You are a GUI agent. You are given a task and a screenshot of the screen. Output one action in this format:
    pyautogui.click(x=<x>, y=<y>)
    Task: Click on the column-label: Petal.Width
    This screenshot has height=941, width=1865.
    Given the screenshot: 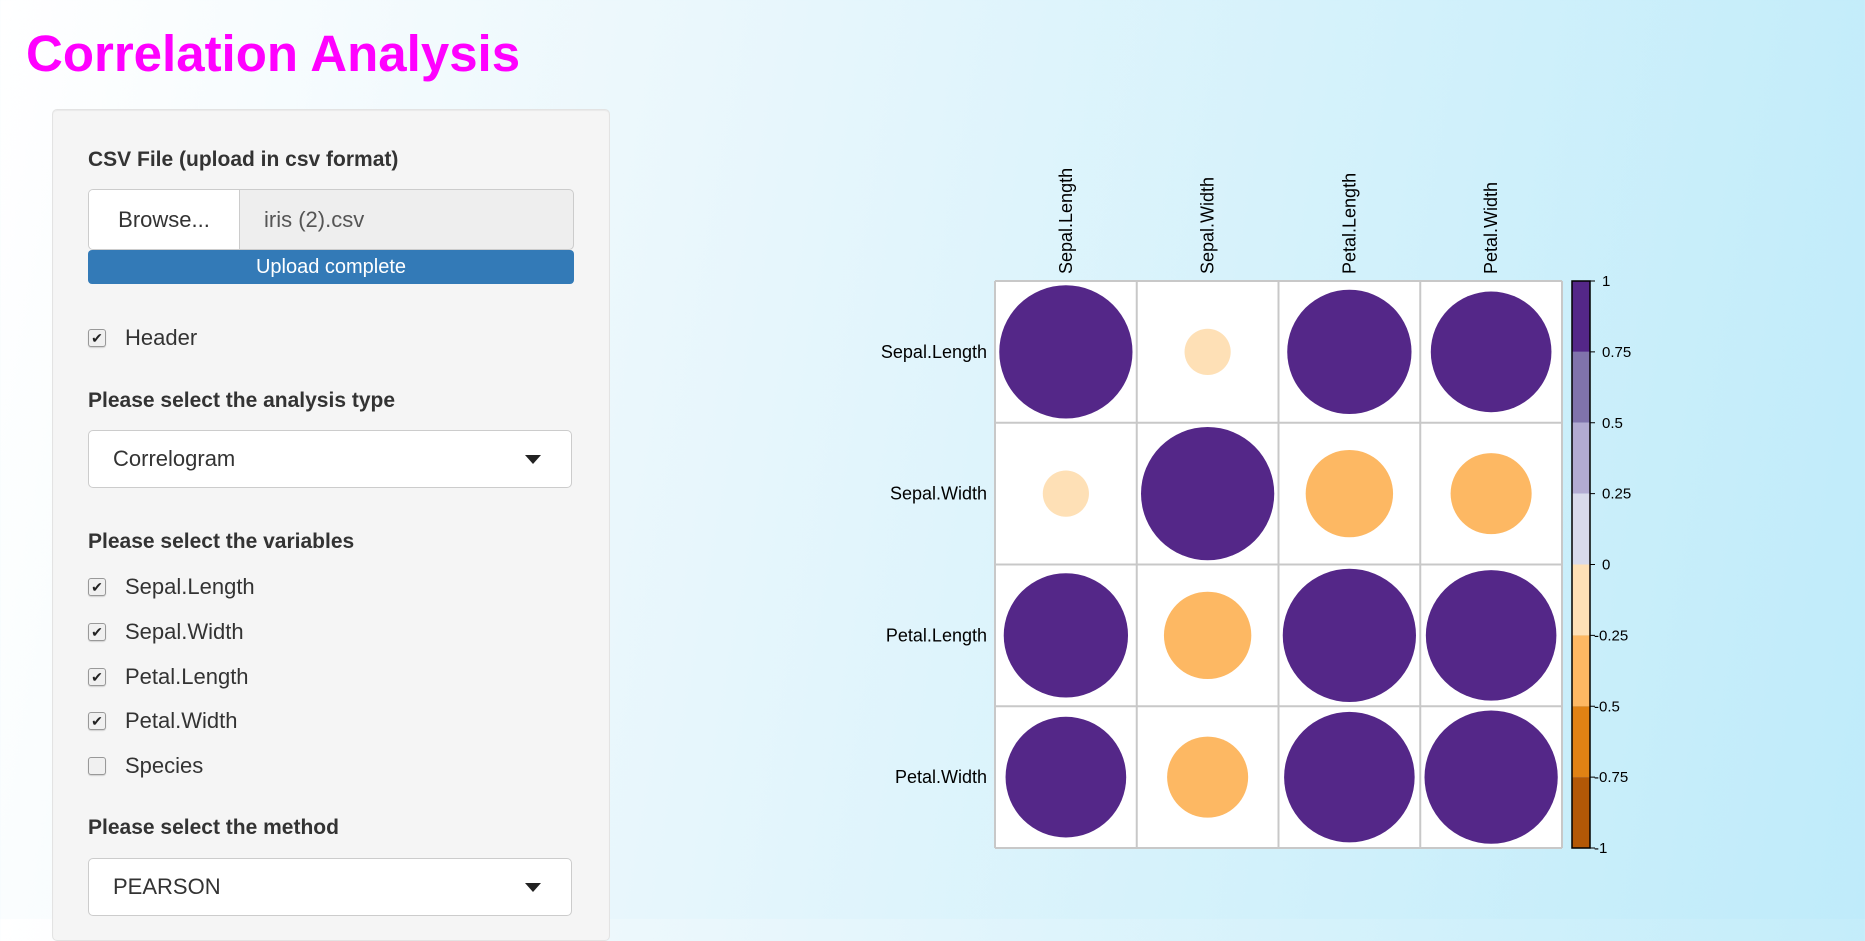 What is the action you would take?
    pyautogui.click(x=1491, y=228)
    